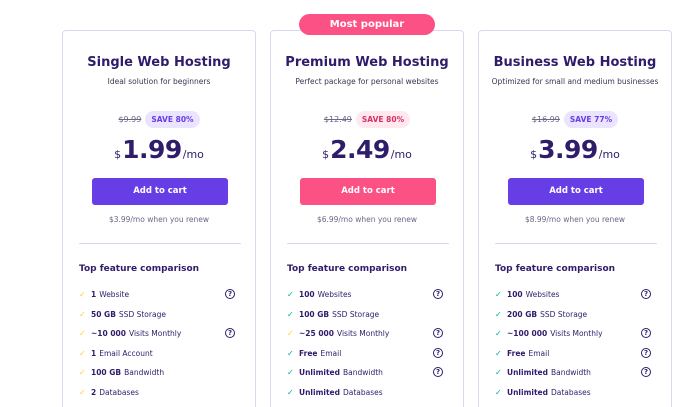 The width and height of the screenshot is (690, 407). I want to click on price: $ 2.49 /mo, so click(367, 149).